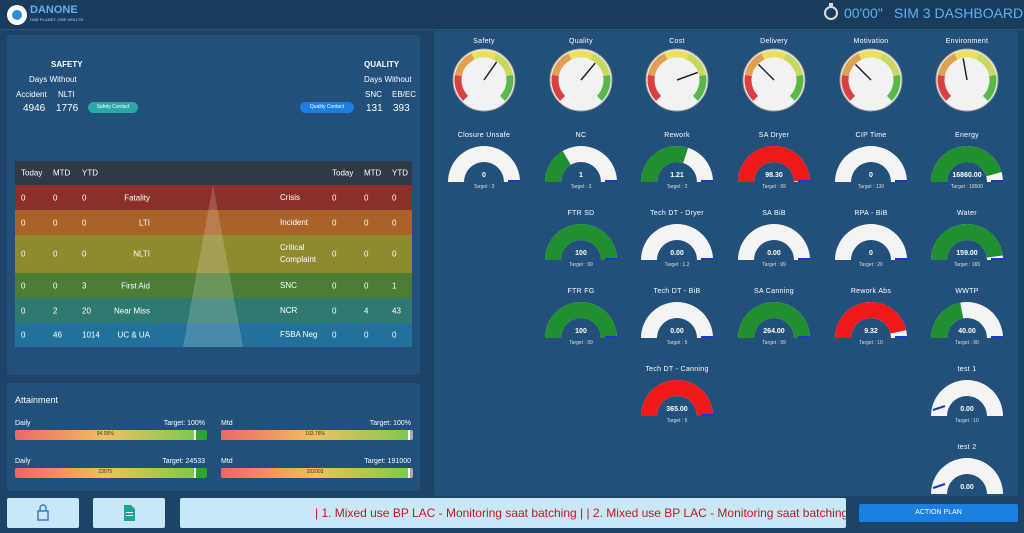  Describe the element at coordinates (67, 108) in the screenshot. I see `nlti-value: 1776` at that location.